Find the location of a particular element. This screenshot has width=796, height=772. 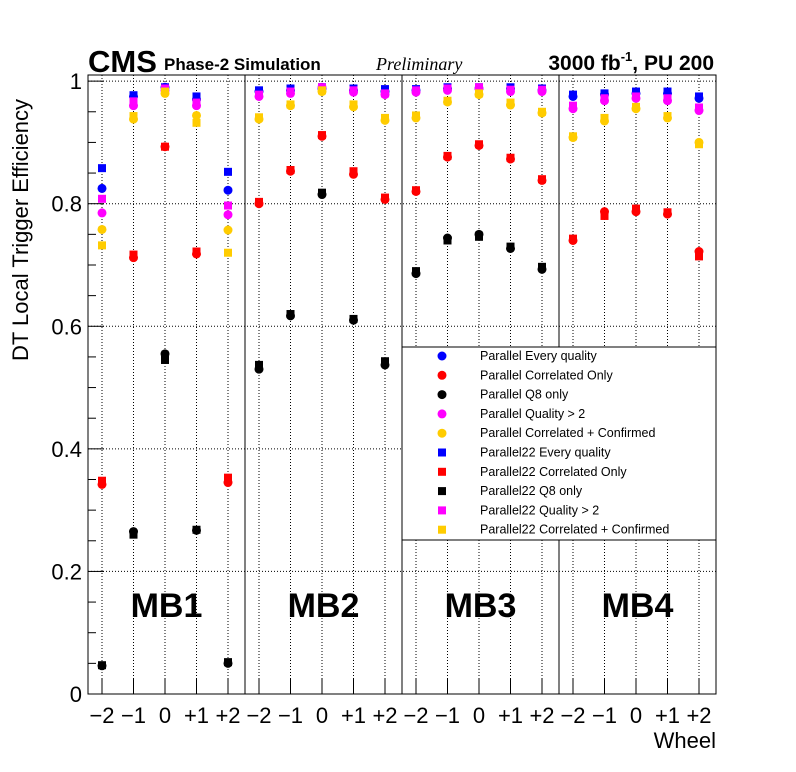

station-label-mb2: MB2 is located at coordinates (324, 606).